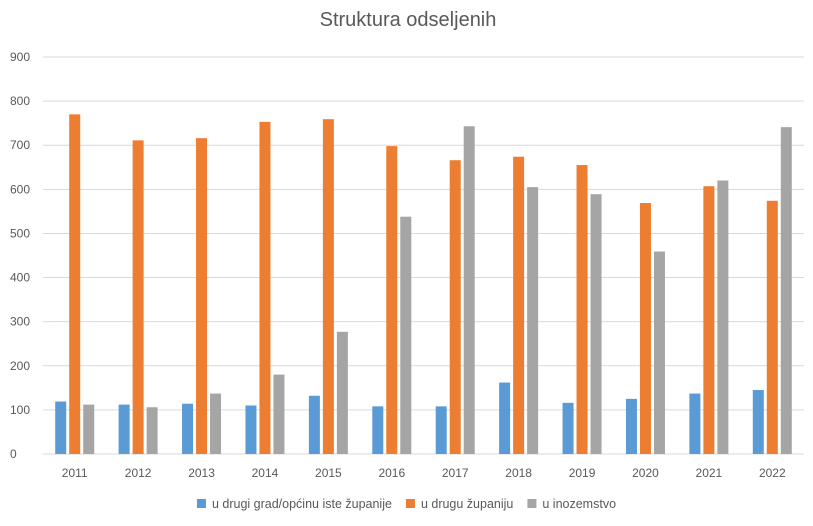 The width and height of the screenshot is (813, 526). I want to click on y-tick-label: 200, so click(20, 366).